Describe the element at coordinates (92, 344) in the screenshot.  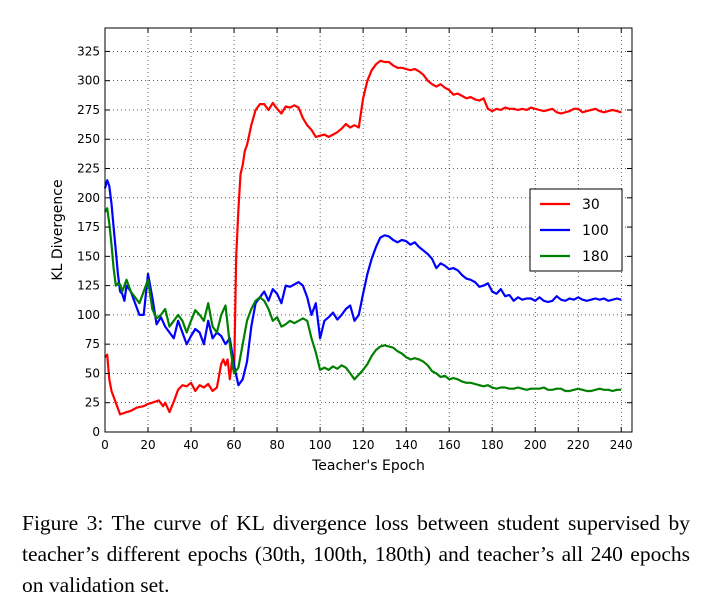
I see `y-tick-label: 75` at that location.